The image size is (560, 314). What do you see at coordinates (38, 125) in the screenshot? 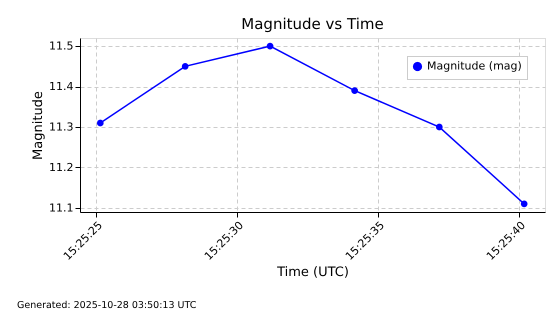
I see `y-axis-title: Magnitude` at bounding box center [38, 125].